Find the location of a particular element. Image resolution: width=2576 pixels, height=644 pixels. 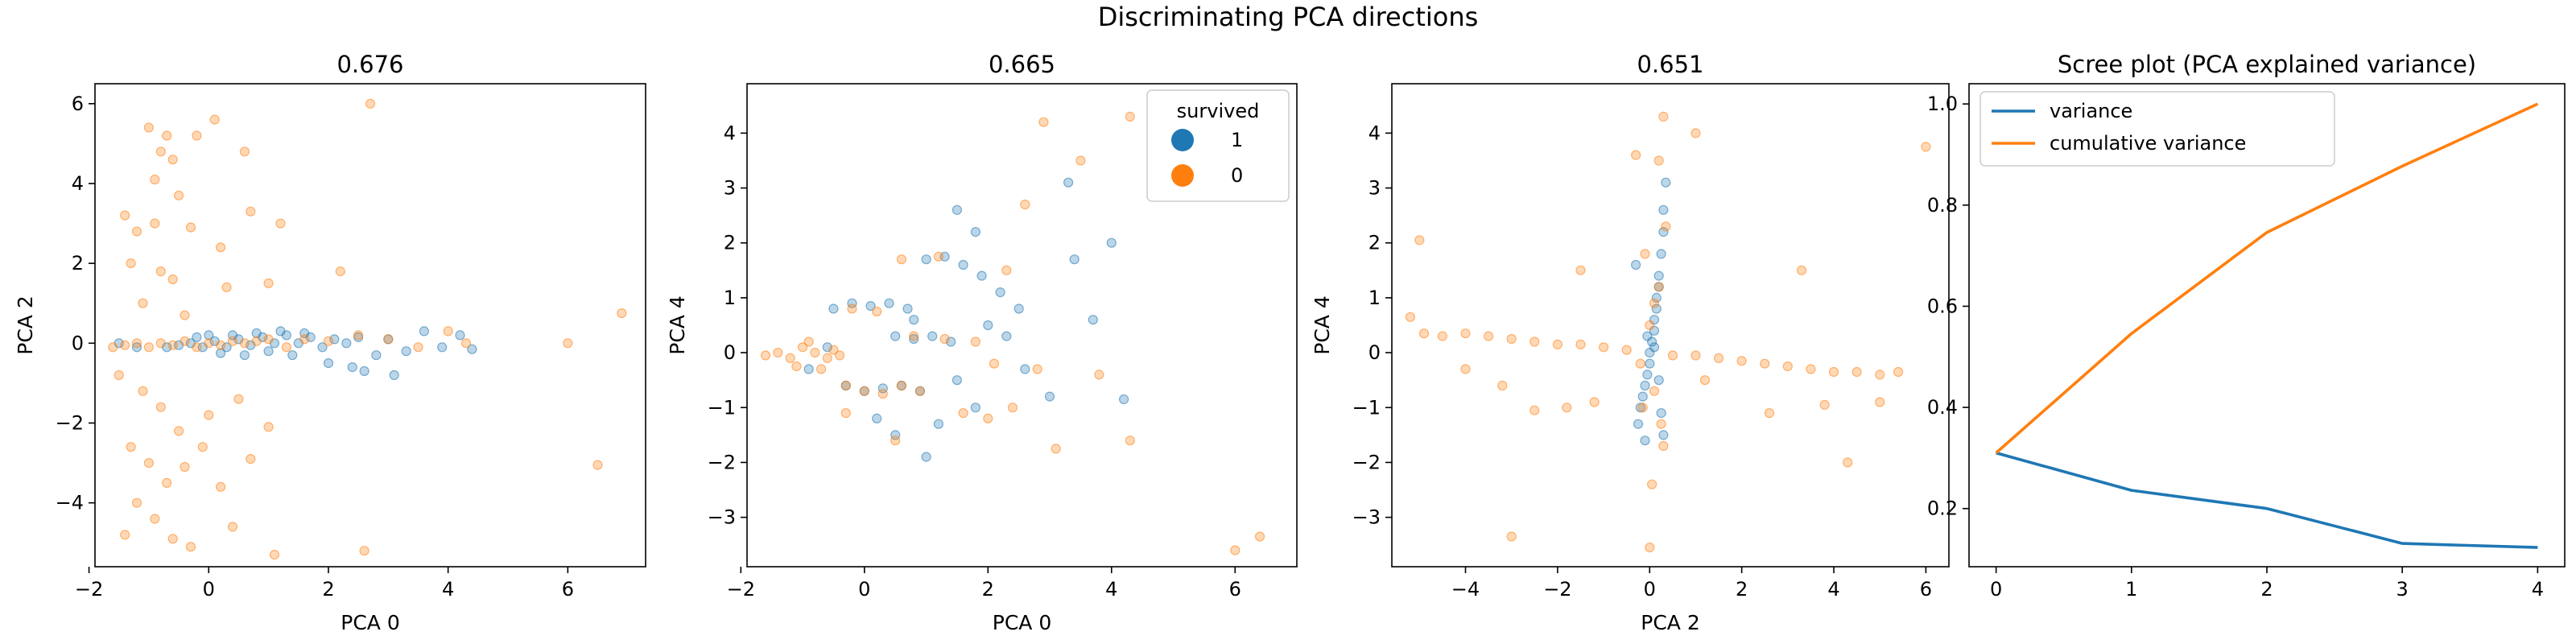

x-tick-label: −2 is located at coordinates (1557, 589).